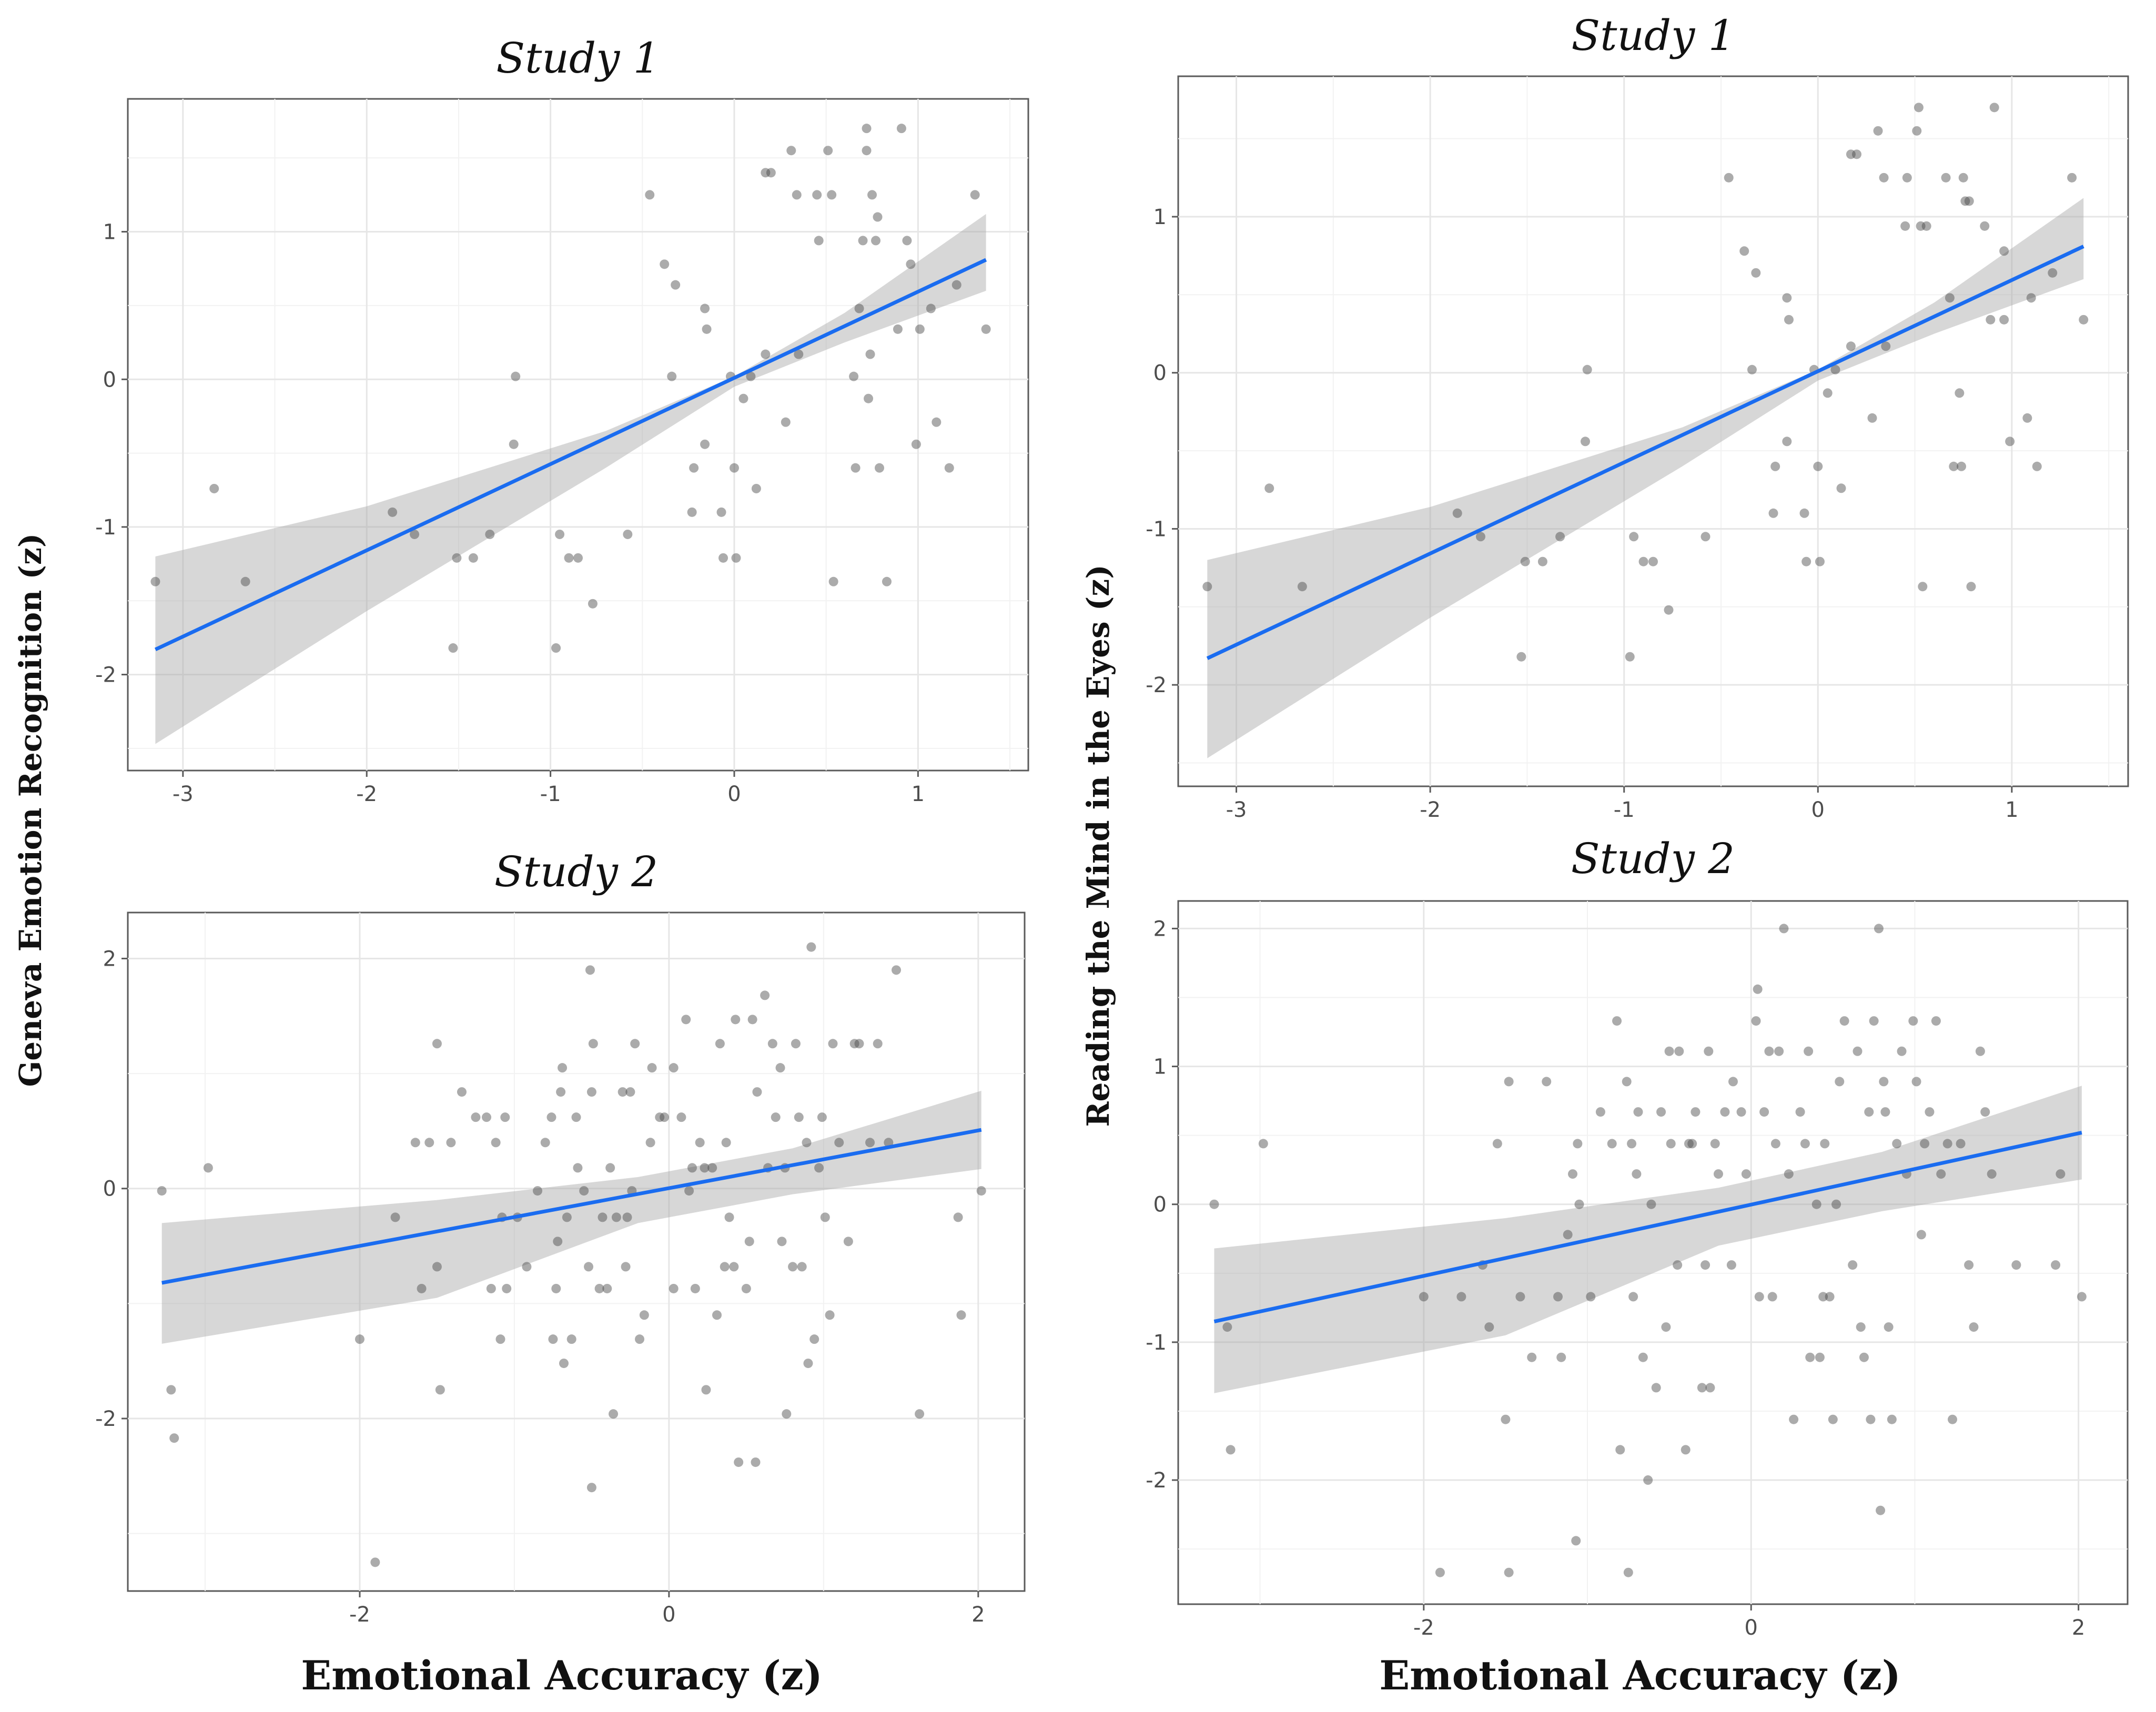 This screenshot has width=2156, height=1712. What do you see at coordinates (571, 1206) in the screenshot?
I see `regression-line` at bounding box center [571, 1206].